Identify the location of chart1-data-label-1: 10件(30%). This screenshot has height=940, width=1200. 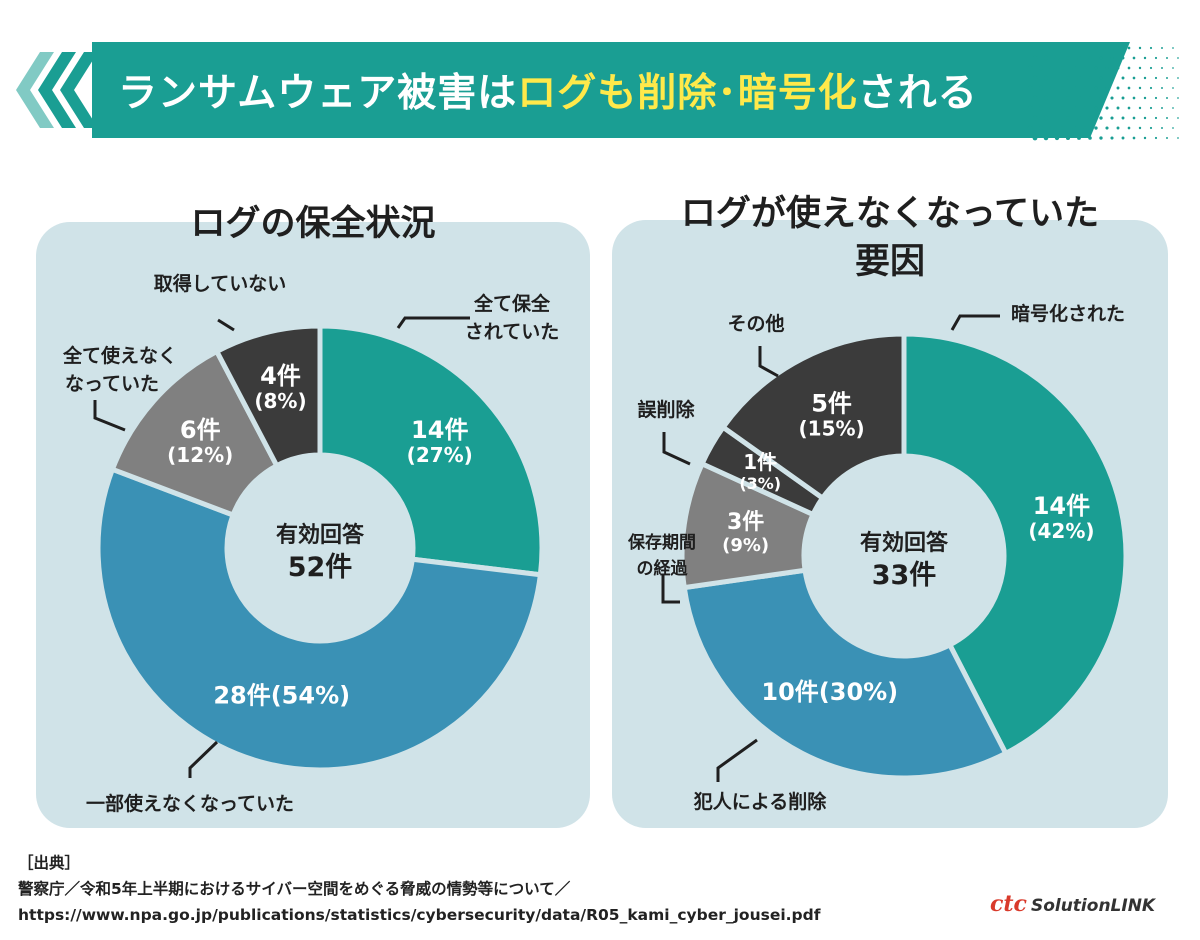
(829, 692).